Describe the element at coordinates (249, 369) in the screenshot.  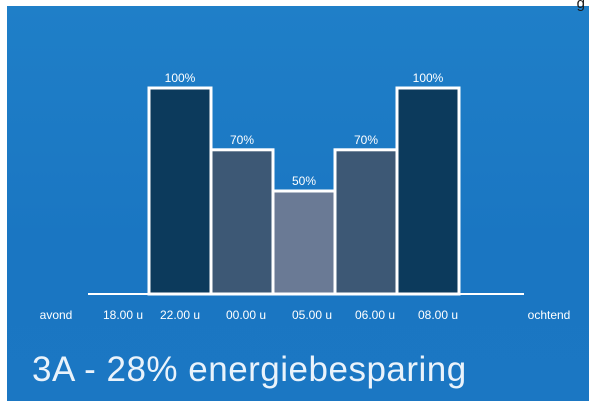
I see `chart-caption: 3A - 28% energiebesparing` at that location.